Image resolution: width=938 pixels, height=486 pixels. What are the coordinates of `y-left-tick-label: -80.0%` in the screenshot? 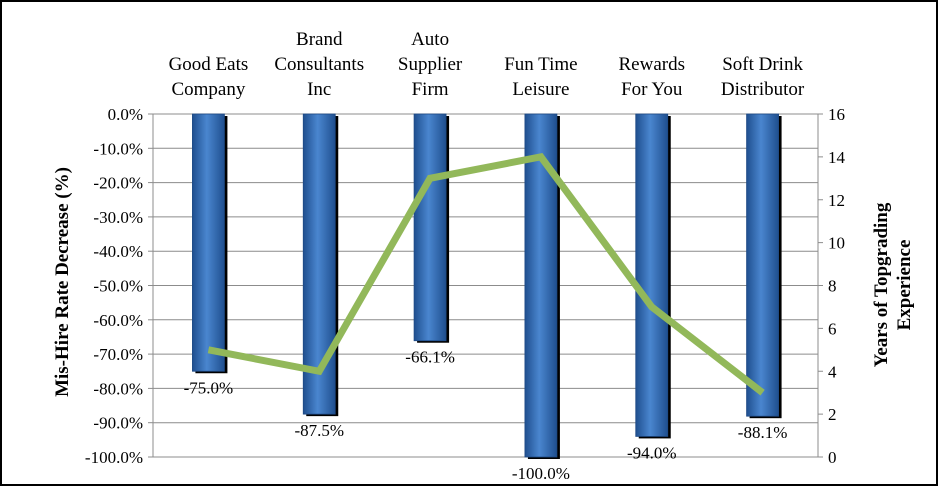 It's located at (118, 388).